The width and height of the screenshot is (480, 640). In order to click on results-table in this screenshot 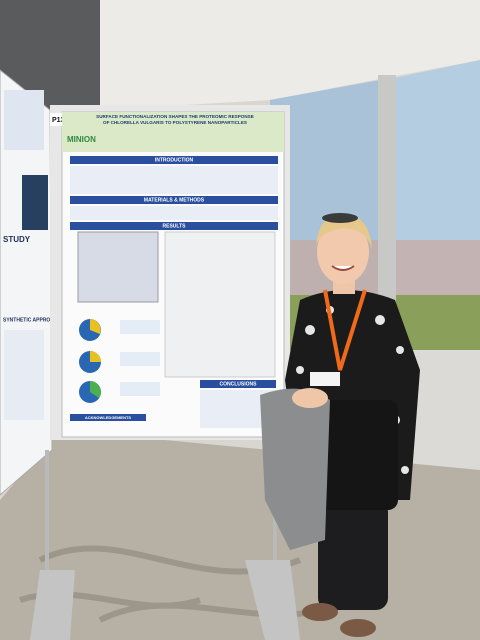, I will do `click(220, 304)`.